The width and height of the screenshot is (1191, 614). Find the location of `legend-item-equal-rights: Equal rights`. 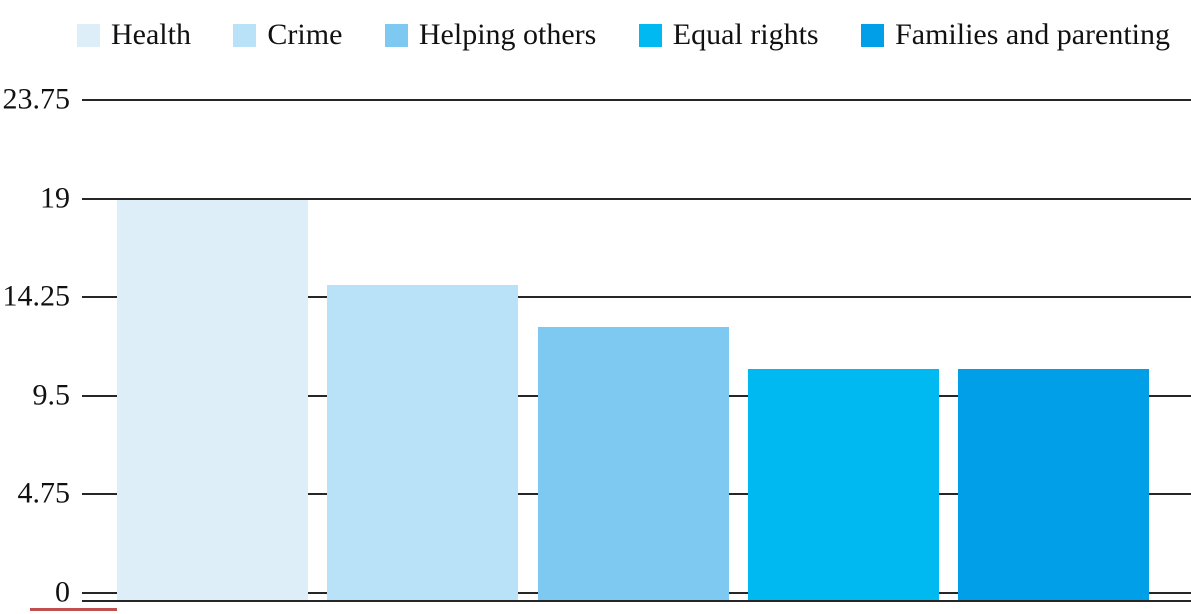

legend-item-equal-rights: Equal rights is located at coordinates (728, 34).